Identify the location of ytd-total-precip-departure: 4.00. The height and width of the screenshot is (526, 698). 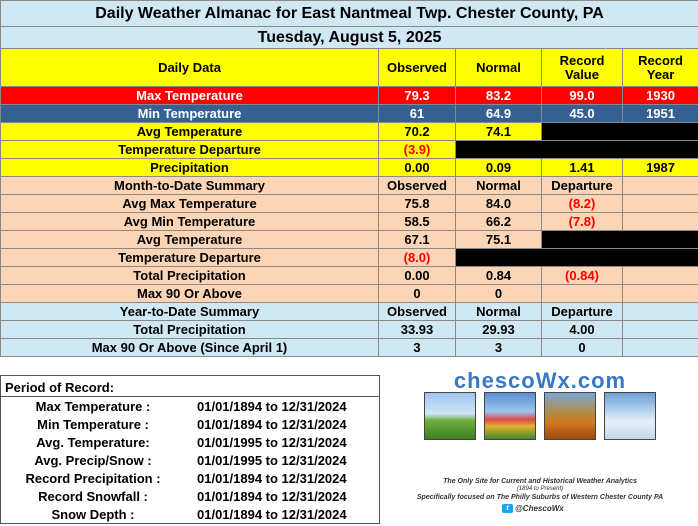
(582, 329).